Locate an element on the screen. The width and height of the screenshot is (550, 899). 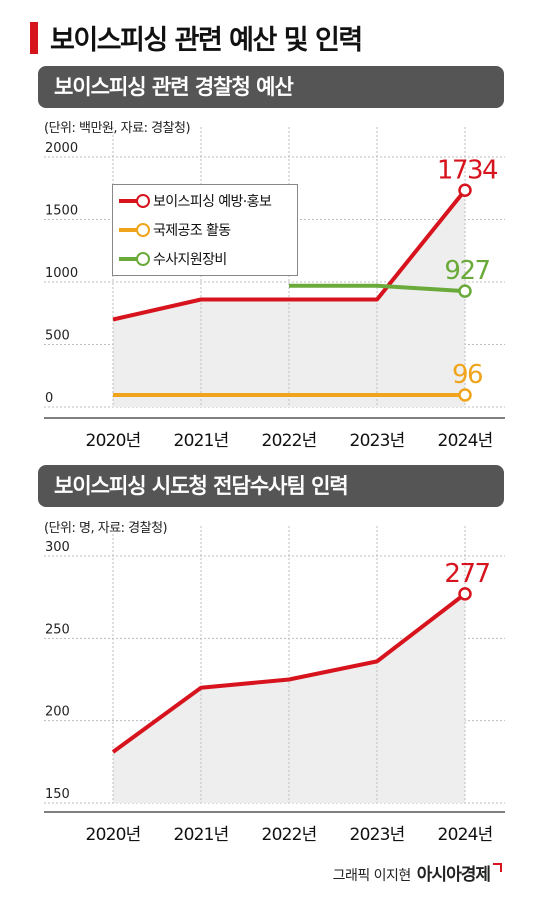
chart2-xtick-label-4: 2024년 is located at coordinates (465, 835).